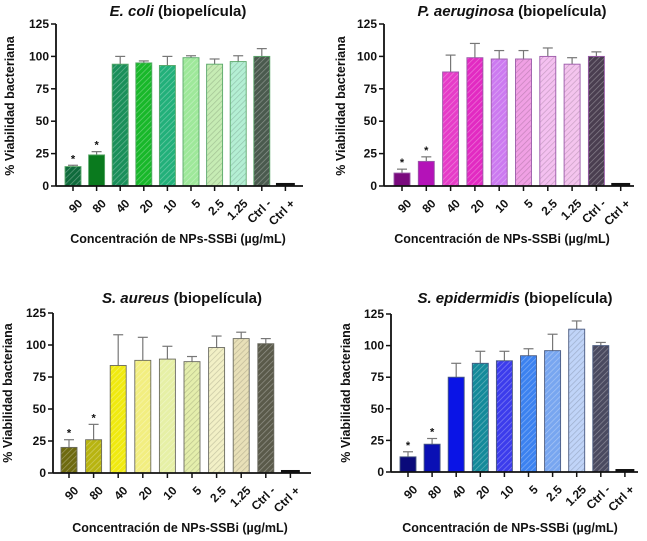 The image size is (647, 541). I want to click on panel-title: S. epidermidis (biopelícula), so click(514, 298).